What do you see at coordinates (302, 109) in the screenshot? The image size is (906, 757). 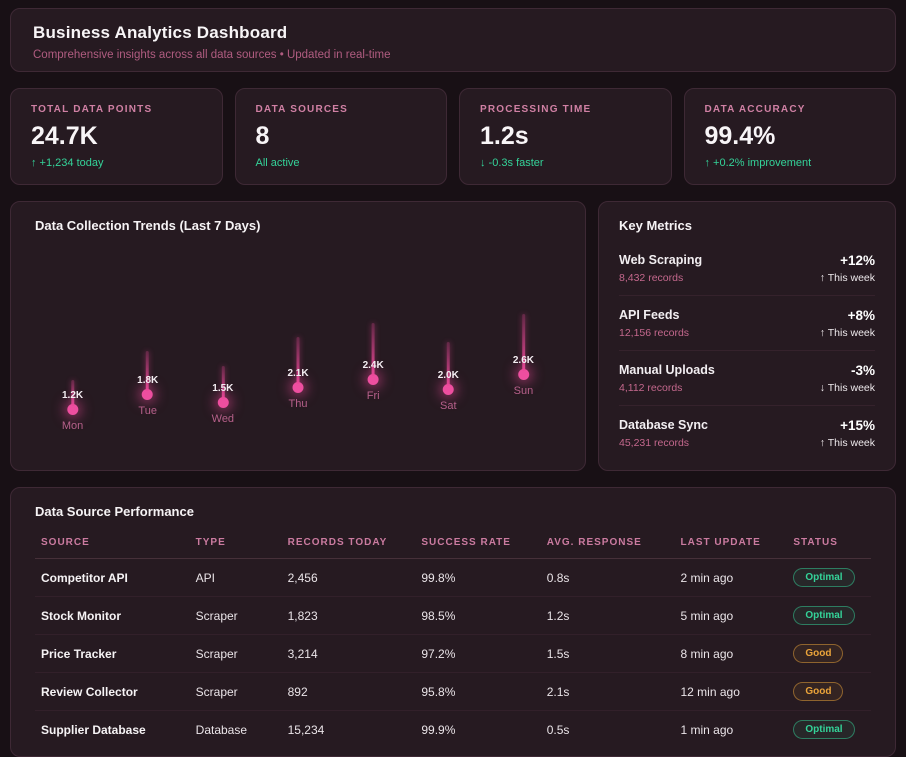 I see `stat-label: DATA SOURCES` at bounding box center [302, 109].